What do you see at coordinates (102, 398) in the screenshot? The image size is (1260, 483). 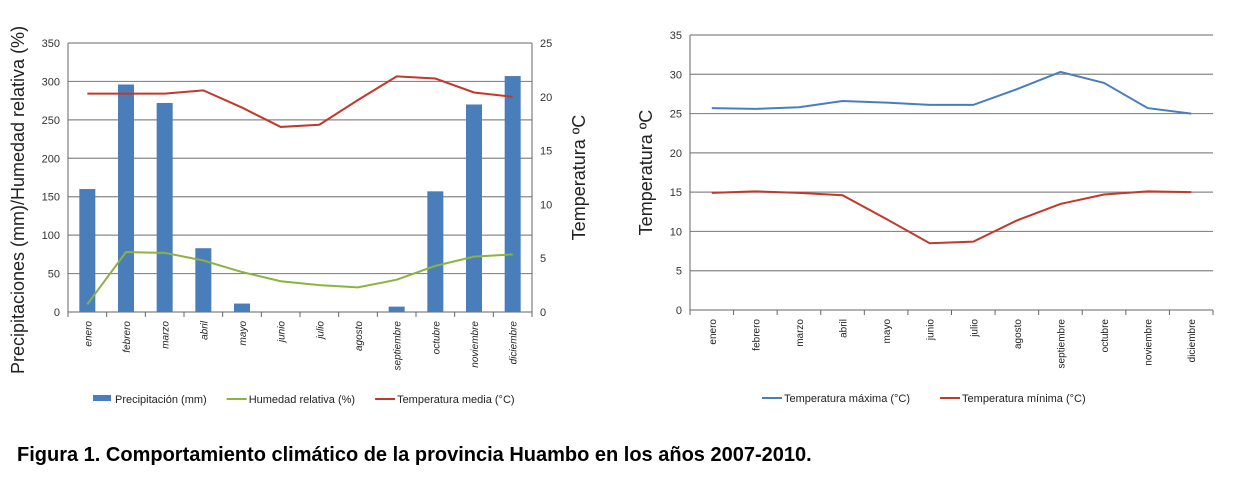 I see `legend-swatch` at bounding box center [102, 398].